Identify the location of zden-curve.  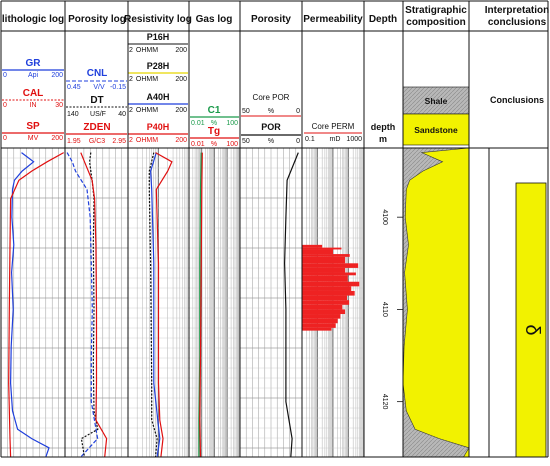
(94, 305).